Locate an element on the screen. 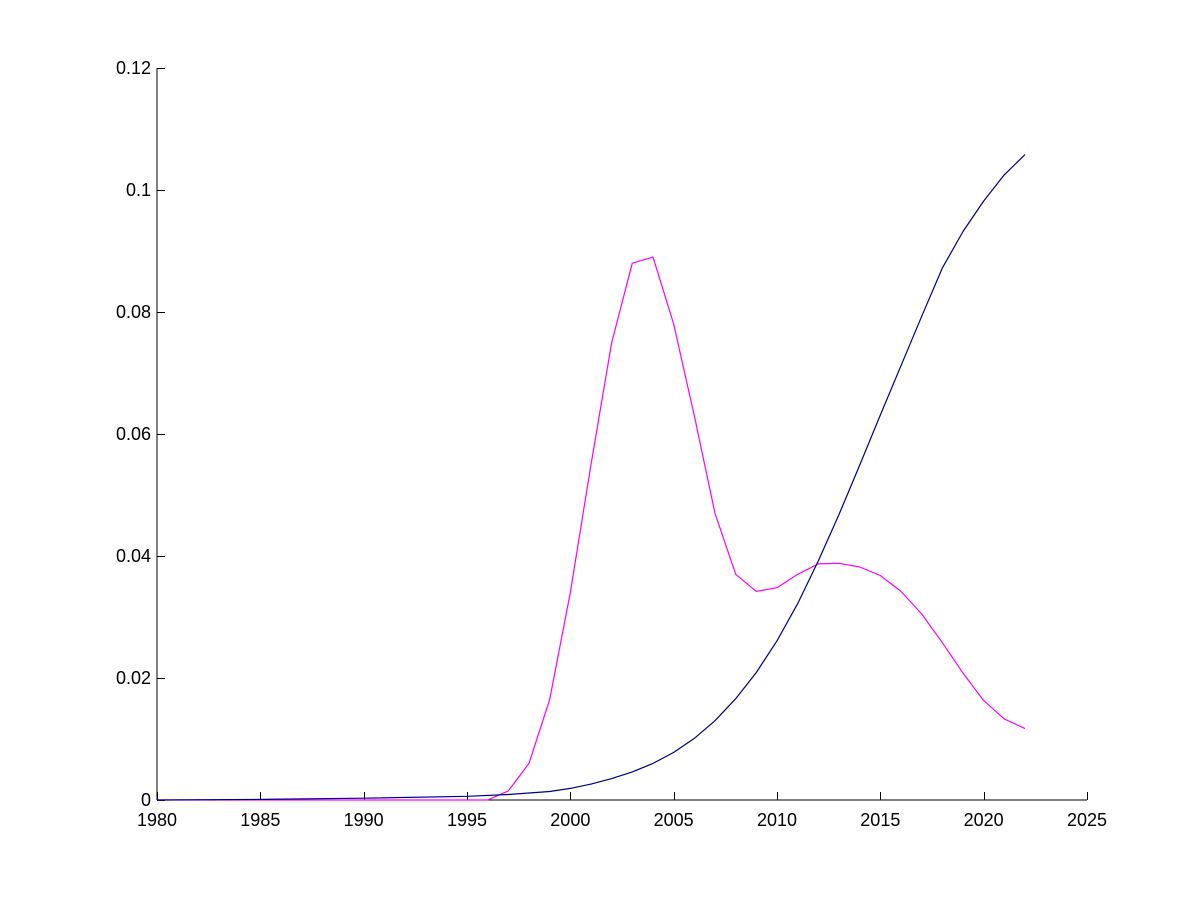 The height and width of the screenshot is (900, 1200). y-tick-label: 0.02 is located at coordinates (133, 678).